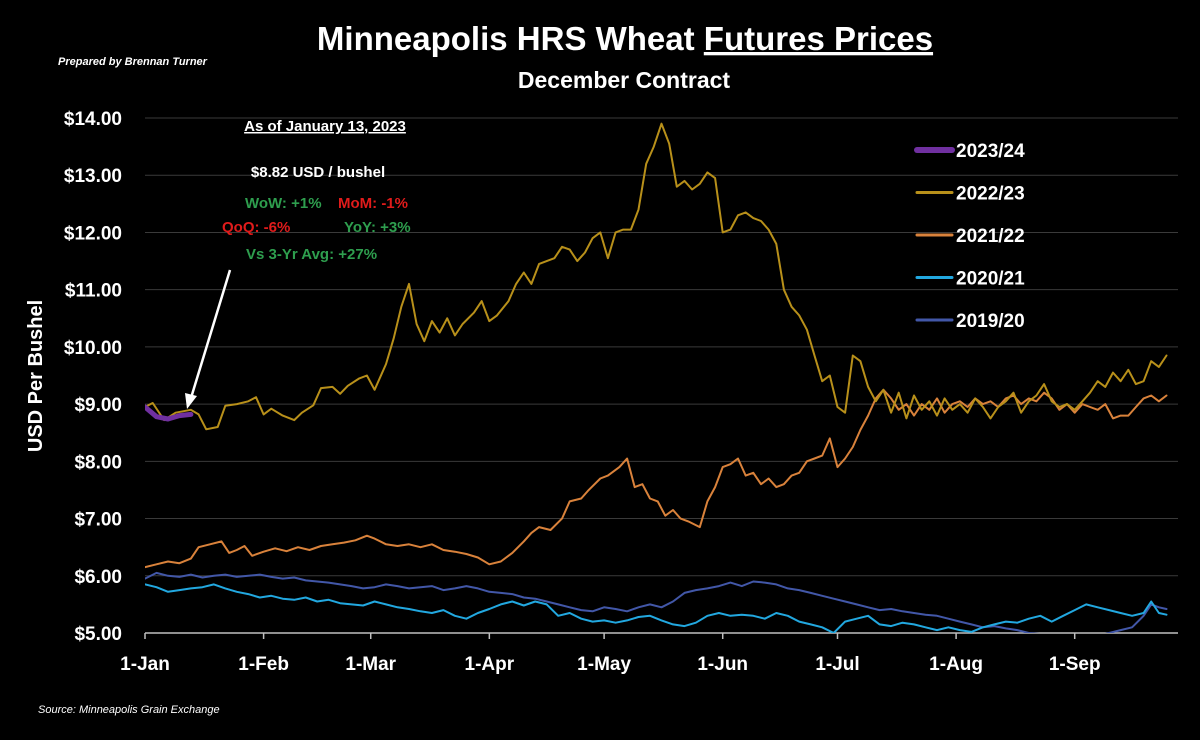 The image size is (1200, 740). What do you see at coordinates (256, 227) in the screenshot?
I see `annotation-qoq: QoQ: -6%` at bounding box center [256, 227].